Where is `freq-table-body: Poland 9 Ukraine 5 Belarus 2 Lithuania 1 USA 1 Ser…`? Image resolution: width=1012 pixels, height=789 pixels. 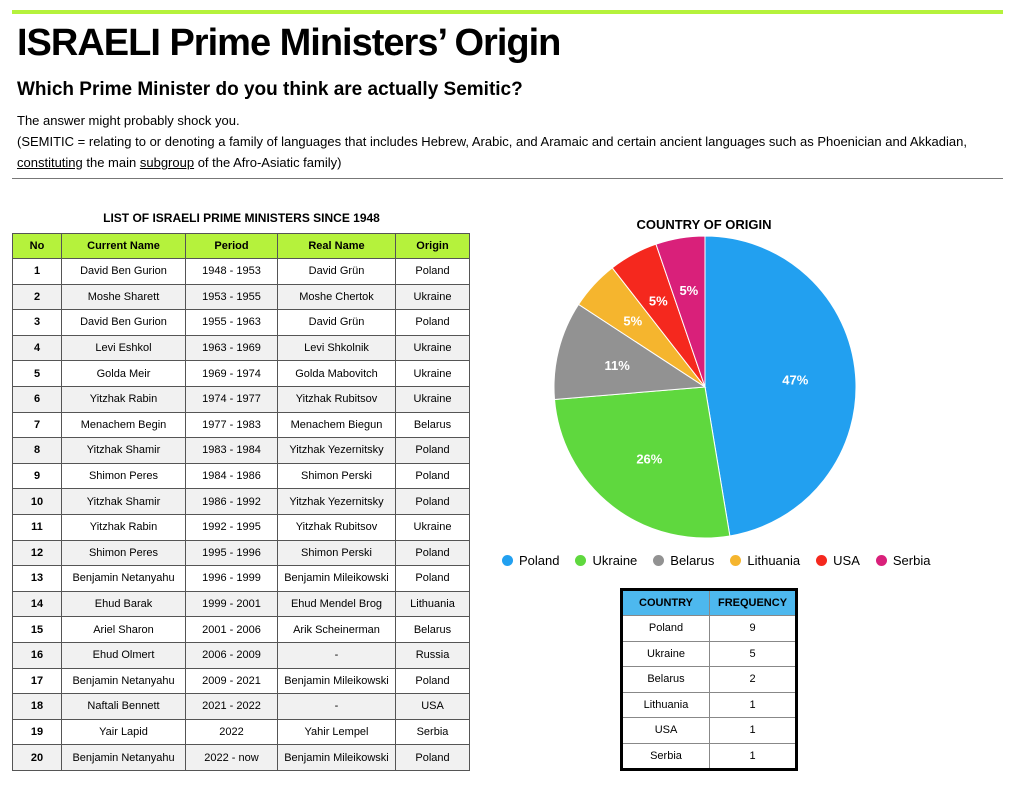
freq-table-body: Poland 9 Ukraine 5 Belarus 2 Lithuania 1 USA 1 Ser… is located at coordinates (709, 692).